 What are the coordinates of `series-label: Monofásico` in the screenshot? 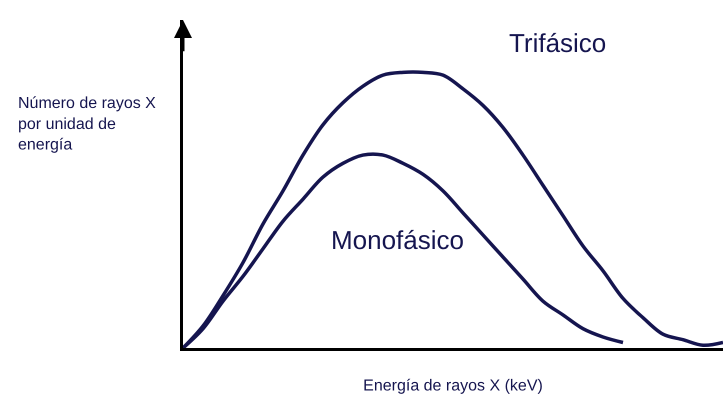 It's located at (397, 240).